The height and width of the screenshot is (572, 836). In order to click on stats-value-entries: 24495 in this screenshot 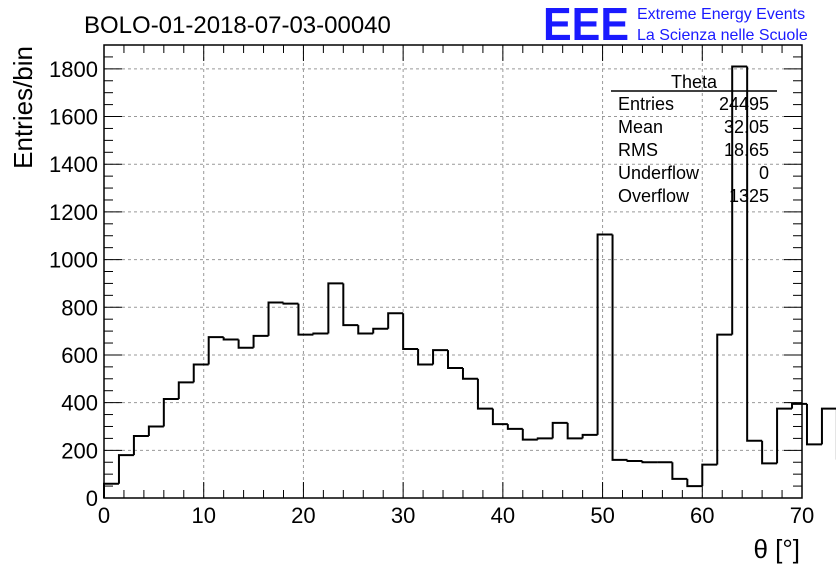, I will do `click(744, 104)`.